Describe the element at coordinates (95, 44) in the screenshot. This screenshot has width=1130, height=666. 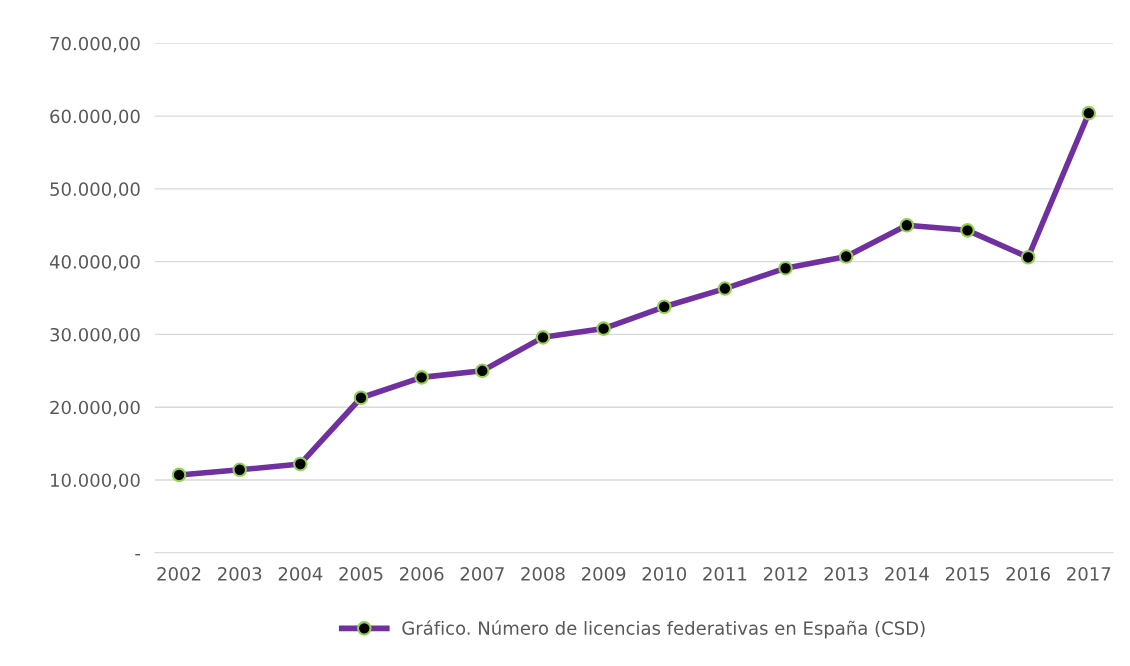
I see `y-tick-label: 70.000,00` at that location.